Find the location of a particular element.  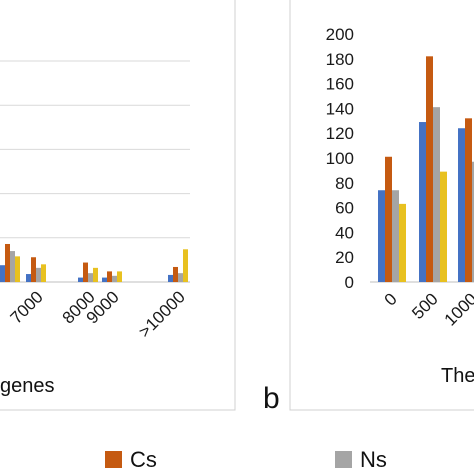

left-x-tick-label: 7000 is located at coordinates (27, 307).